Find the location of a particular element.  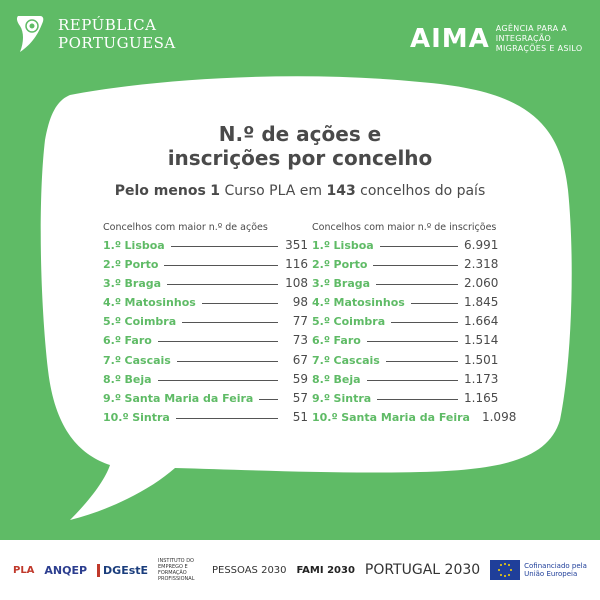

government-logo: REPÚBLICA PORTUGUESA is located at coordinates (95, 34).